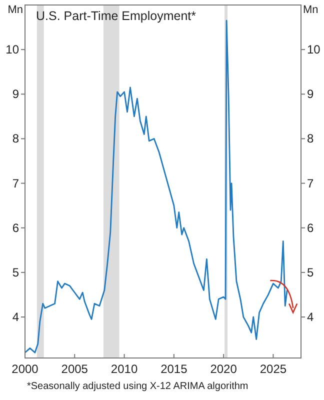 The width and height of the screenshot is (324, 400). Describe the element at coordinates (310, 272) in the screenshot. I see `y2-tick-label: 5` at that location.